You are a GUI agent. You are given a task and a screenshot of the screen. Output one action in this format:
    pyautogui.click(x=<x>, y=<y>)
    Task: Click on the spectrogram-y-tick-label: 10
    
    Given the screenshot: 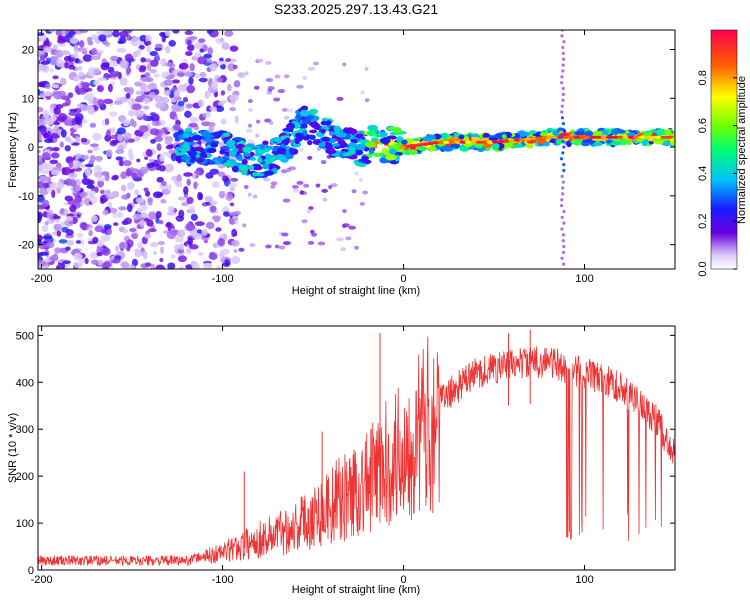 What is the action you would take?
    pyautogui.click(x=28, y=99)
    